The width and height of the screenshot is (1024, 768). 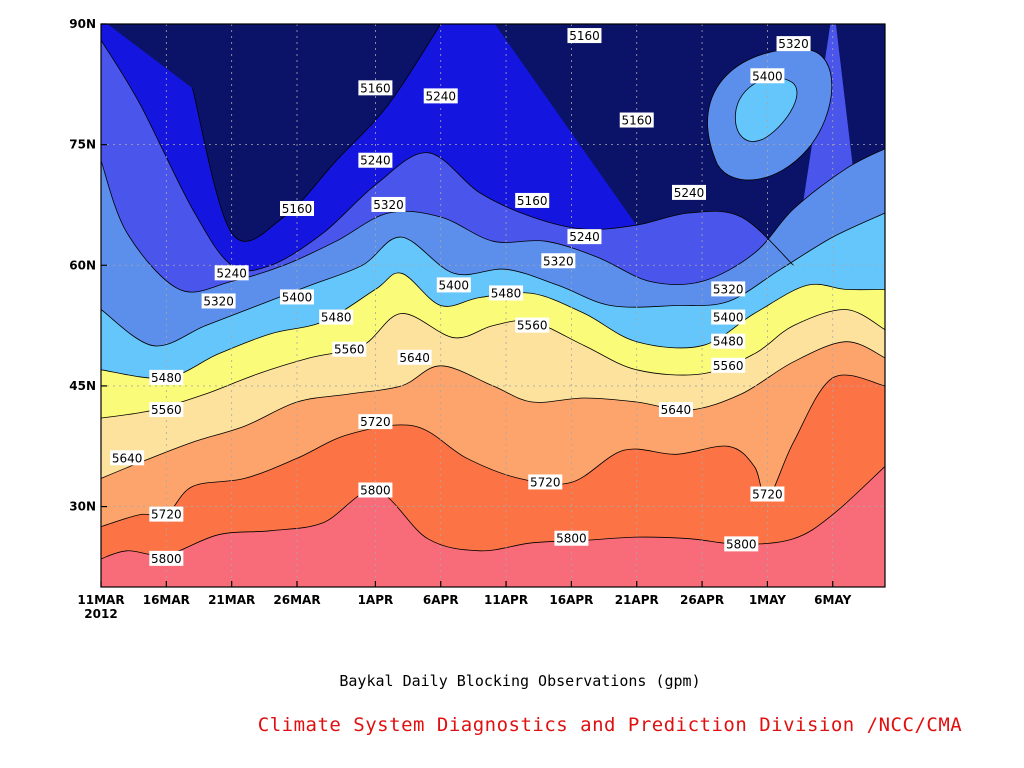 I want to click on x-tick-label: 21MAR, so click(x=231, y=600).